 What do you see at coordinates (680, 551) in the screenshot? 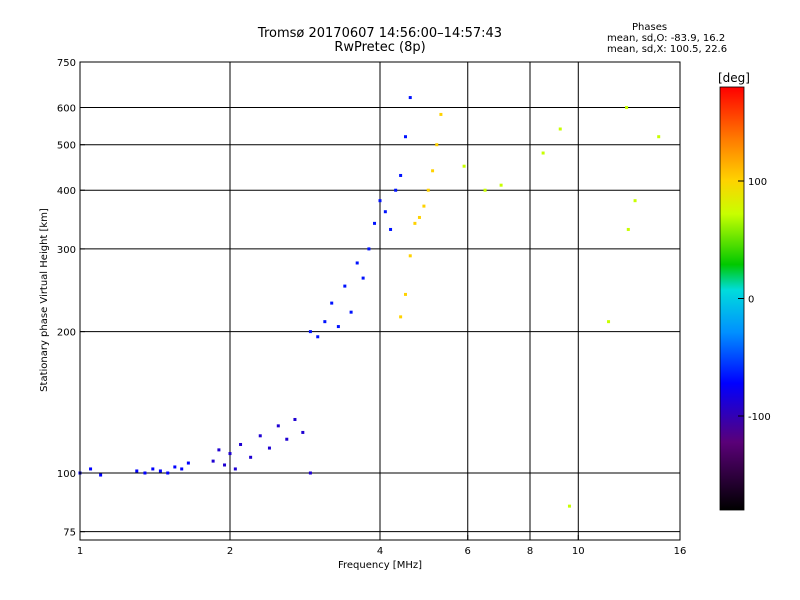
I see `x-tick-label: 16` at bounding box center [680, 551].